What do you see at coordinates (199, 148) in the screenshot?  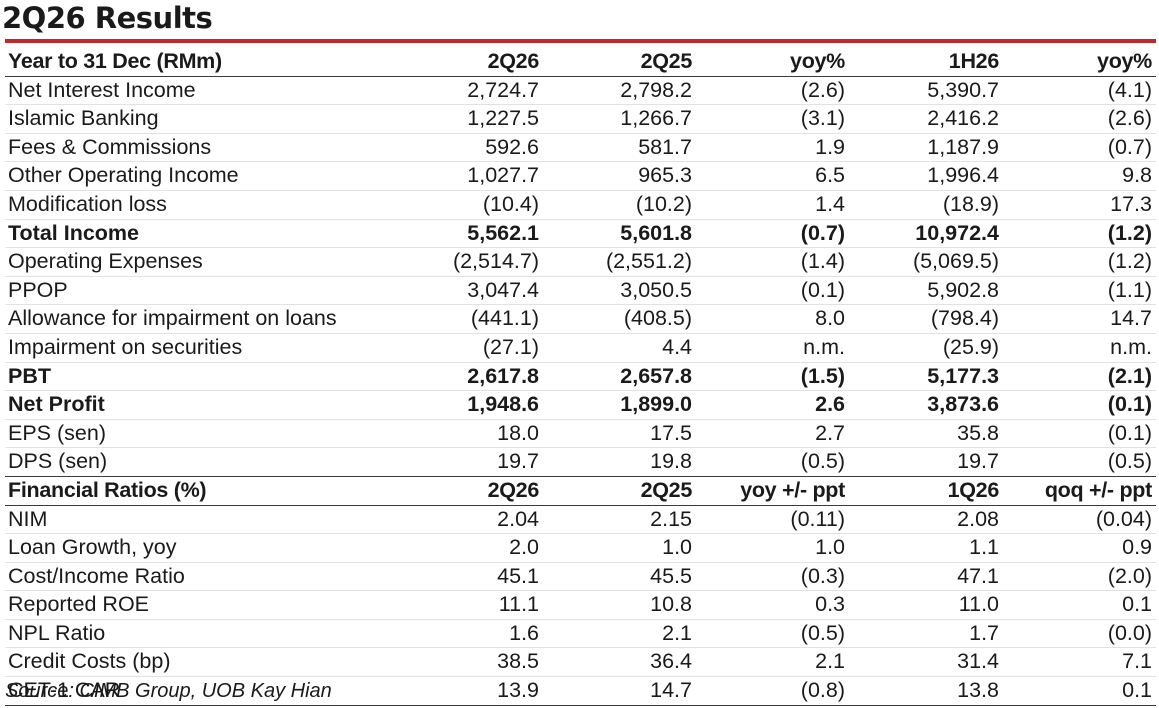 I see `row-label: Fees & Commissions` at bounding box center [199, 148].